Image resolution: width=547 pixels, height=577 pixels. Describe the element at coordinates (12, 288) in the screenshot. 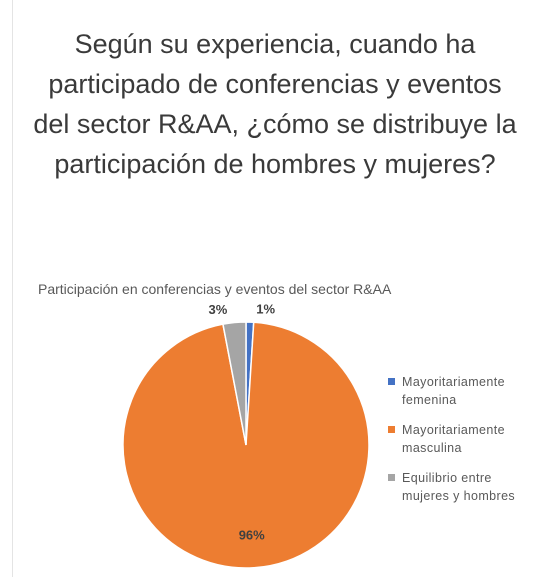

I see `border` at that location.